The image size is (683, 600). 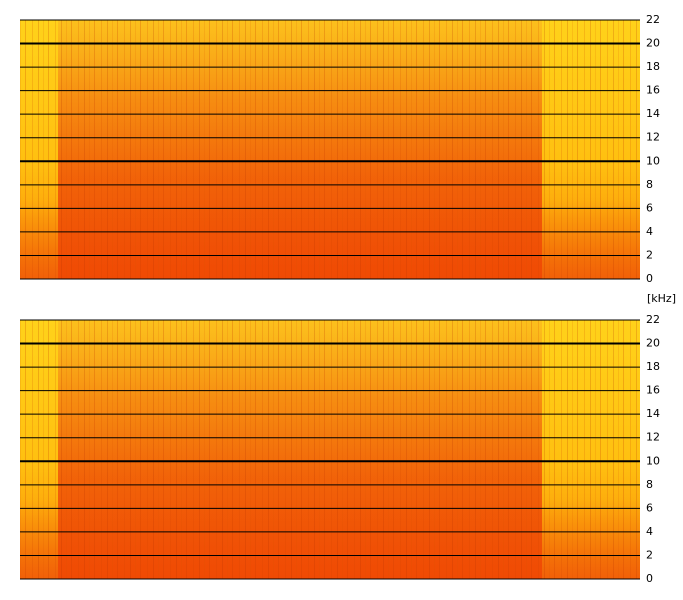 I want to click on y-axis-label: [kHz], so click(x=661, y=298).